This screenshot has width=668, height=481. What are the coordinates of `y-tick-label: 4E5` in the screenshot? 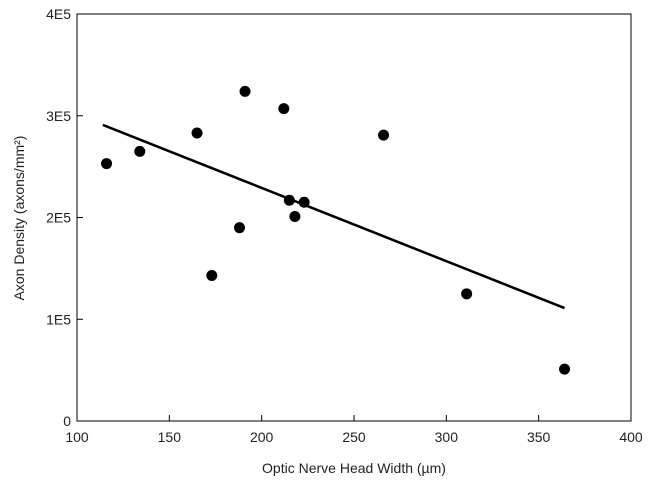 It's located at (58, 14).